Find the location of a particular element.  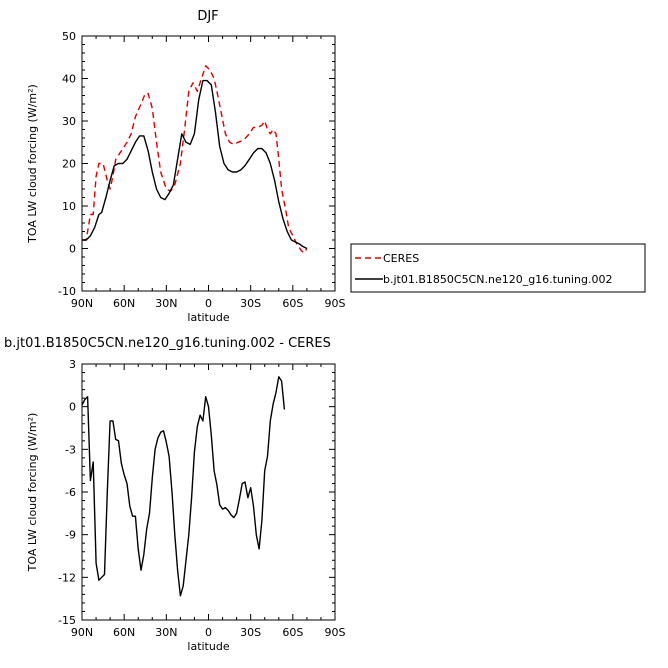

panel2-xtick-label: 60S is located at coordinates (292, 632).